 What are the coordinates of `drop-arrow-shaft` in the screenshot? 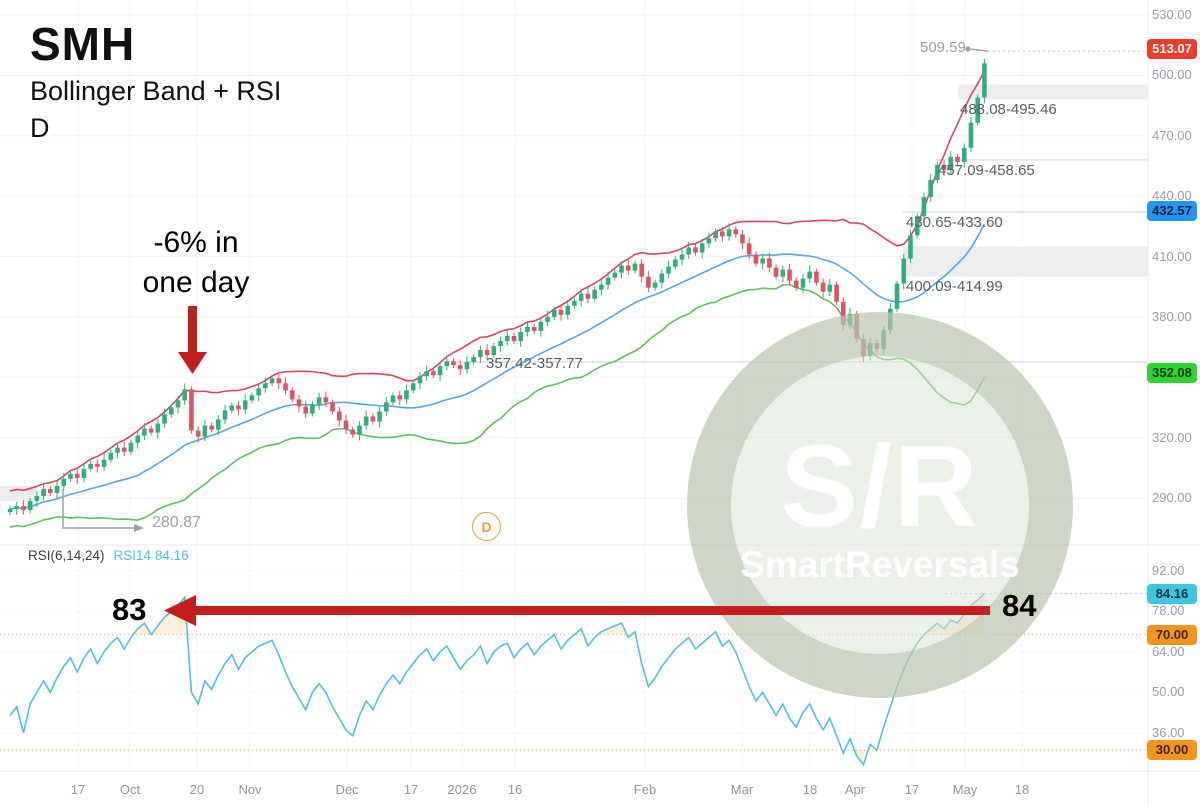 It's located at (192, 329).